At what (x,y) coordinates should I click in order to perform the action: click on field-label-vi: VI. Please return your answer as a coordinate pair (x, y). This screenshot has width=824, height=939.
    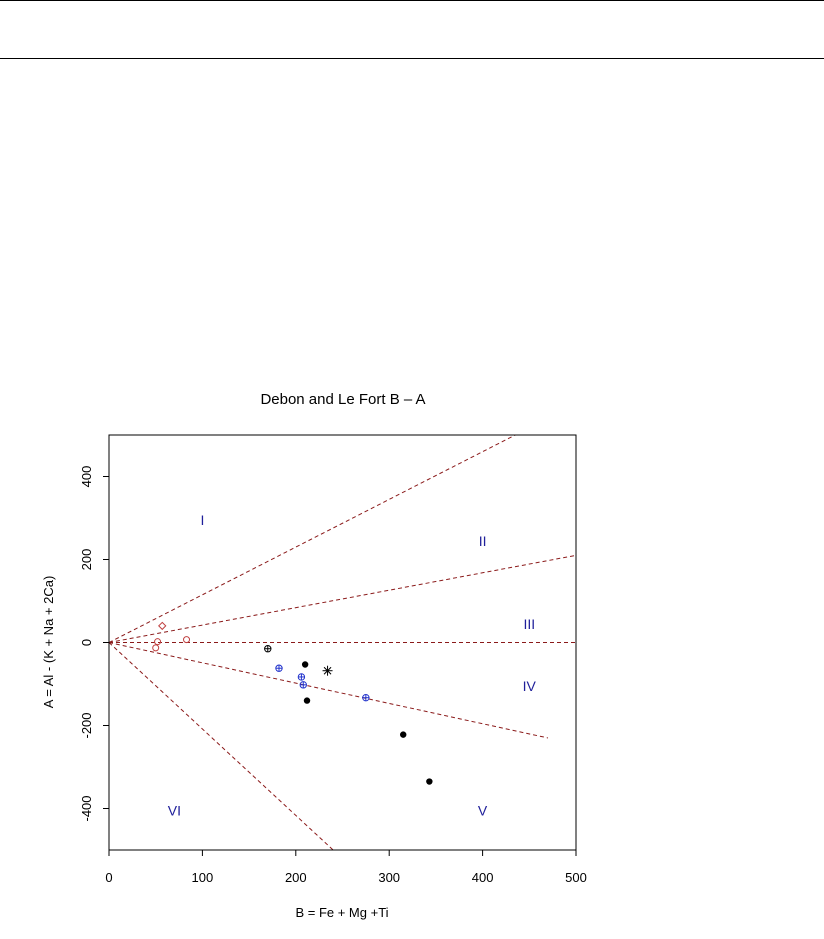
    Looking at the image, I should click on (174, 811).